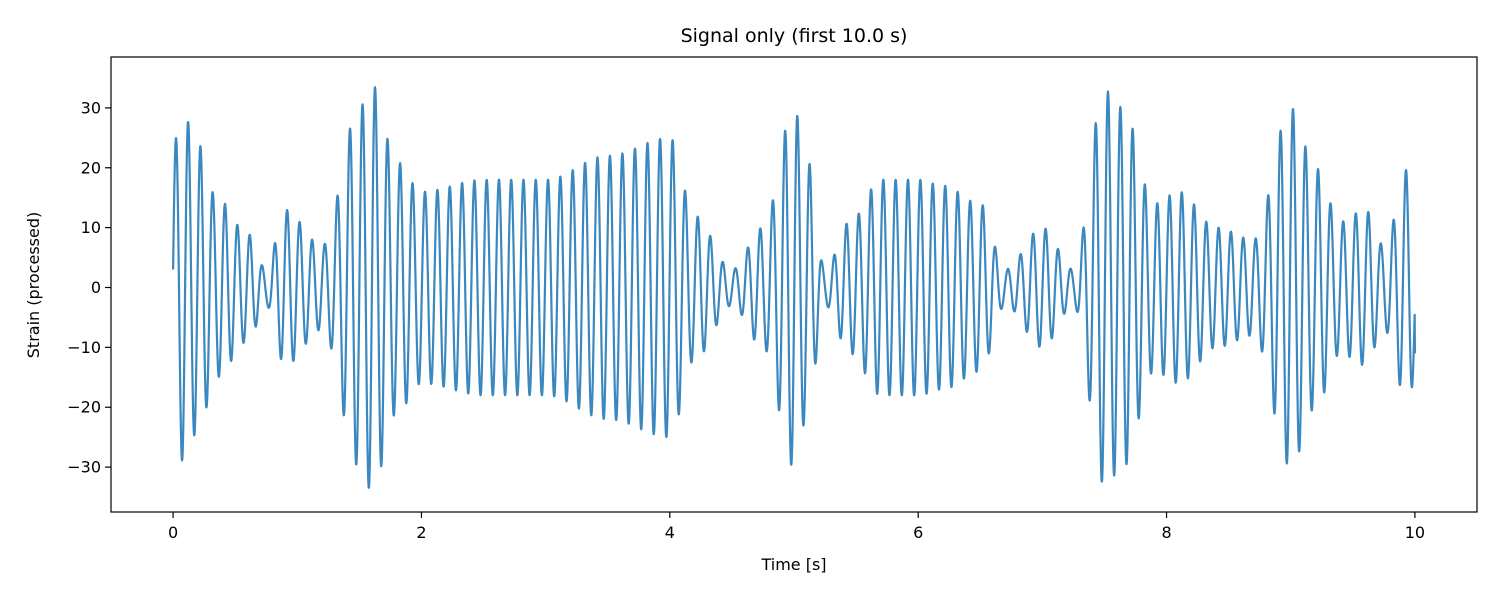 The height and width of the screenshot is (600, 1500). I want to click on y-tick-label: −30, so click(84, 467).